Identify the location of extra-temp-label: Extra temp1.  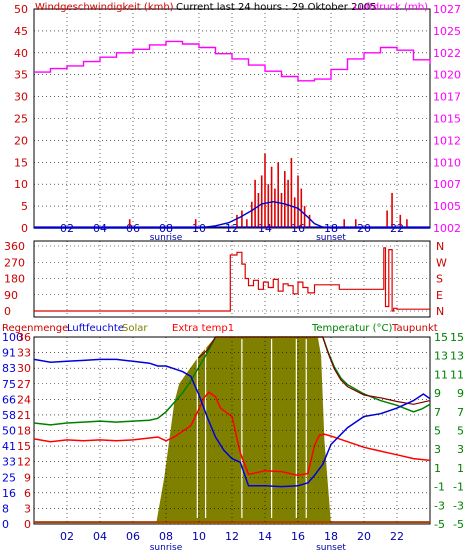
(203, 328).